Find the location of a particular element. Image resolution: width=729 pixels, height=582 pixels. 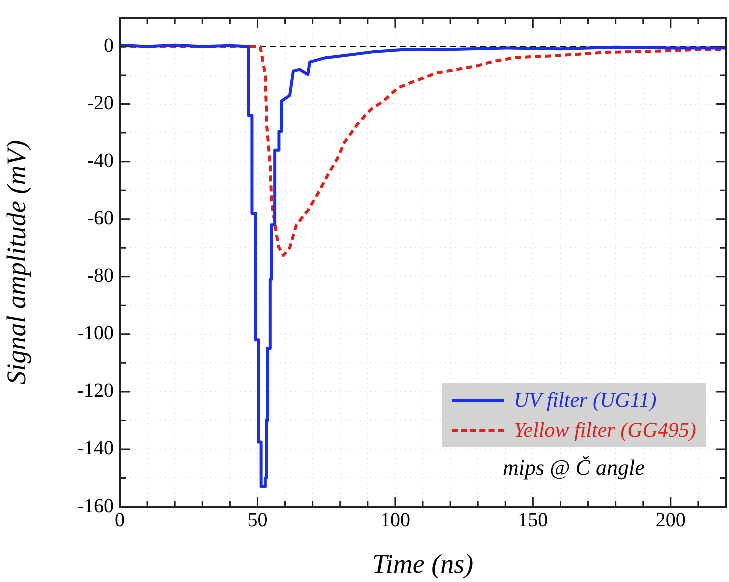

x-tick-label: 50 is located at coordinates (258, 520).